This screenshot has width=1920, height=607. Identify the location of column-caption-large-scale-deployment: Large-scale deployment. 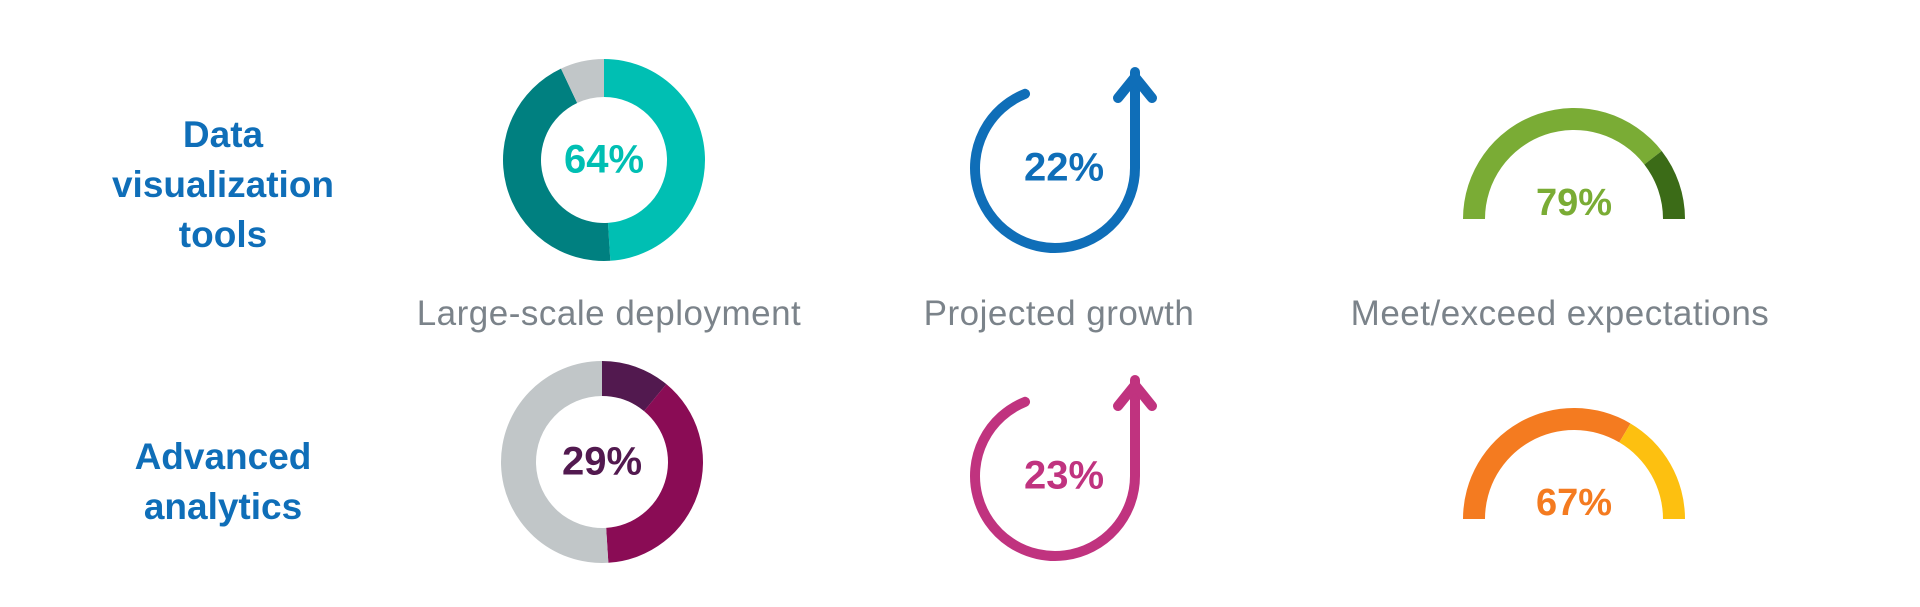
(609, 313).